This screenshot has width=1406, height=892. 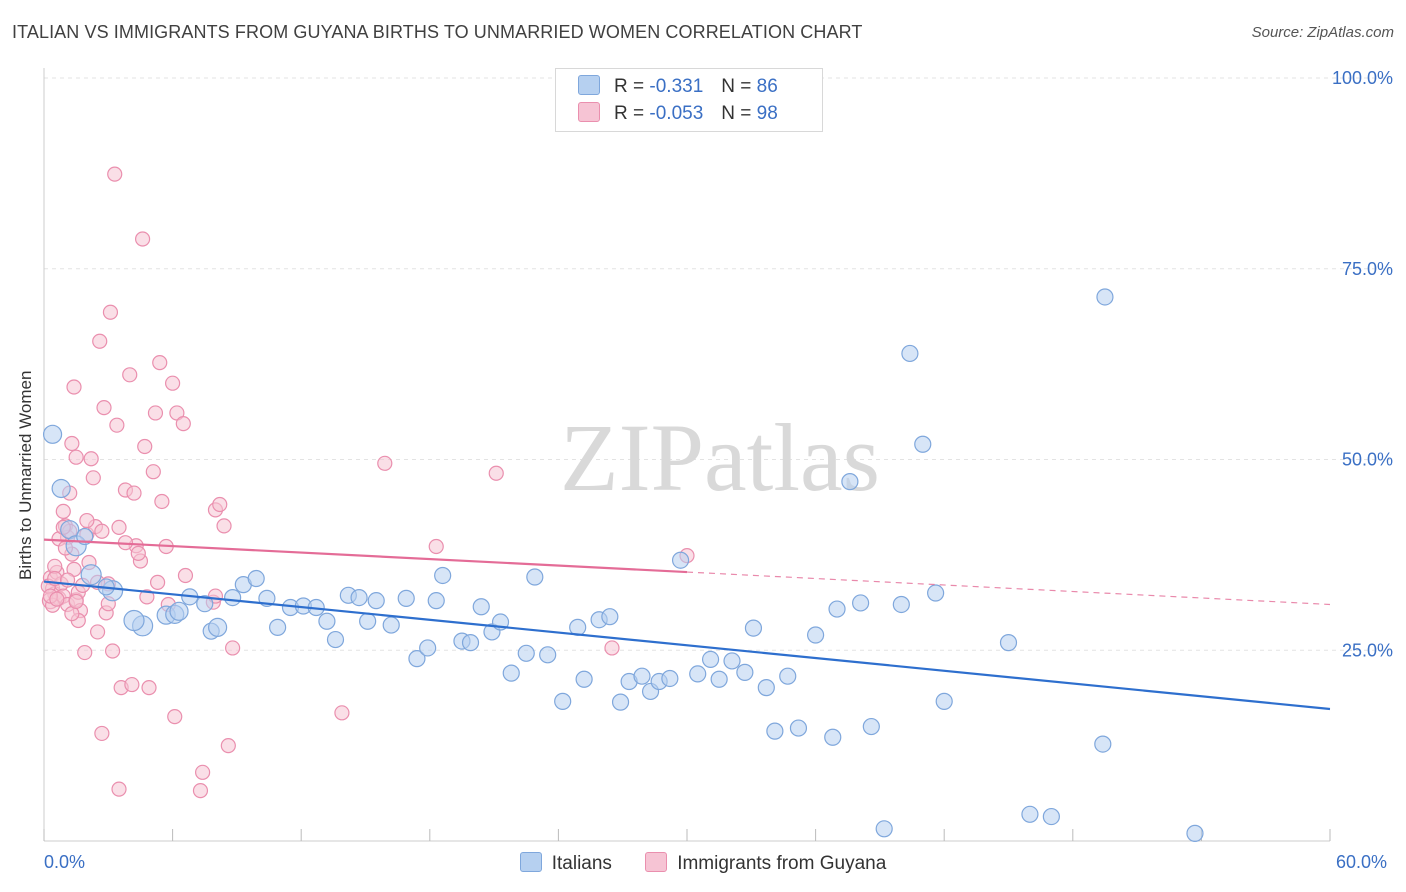 I want to click on legend-item-guyana: Immigrants from Guyana, so click(x=765, y=863).